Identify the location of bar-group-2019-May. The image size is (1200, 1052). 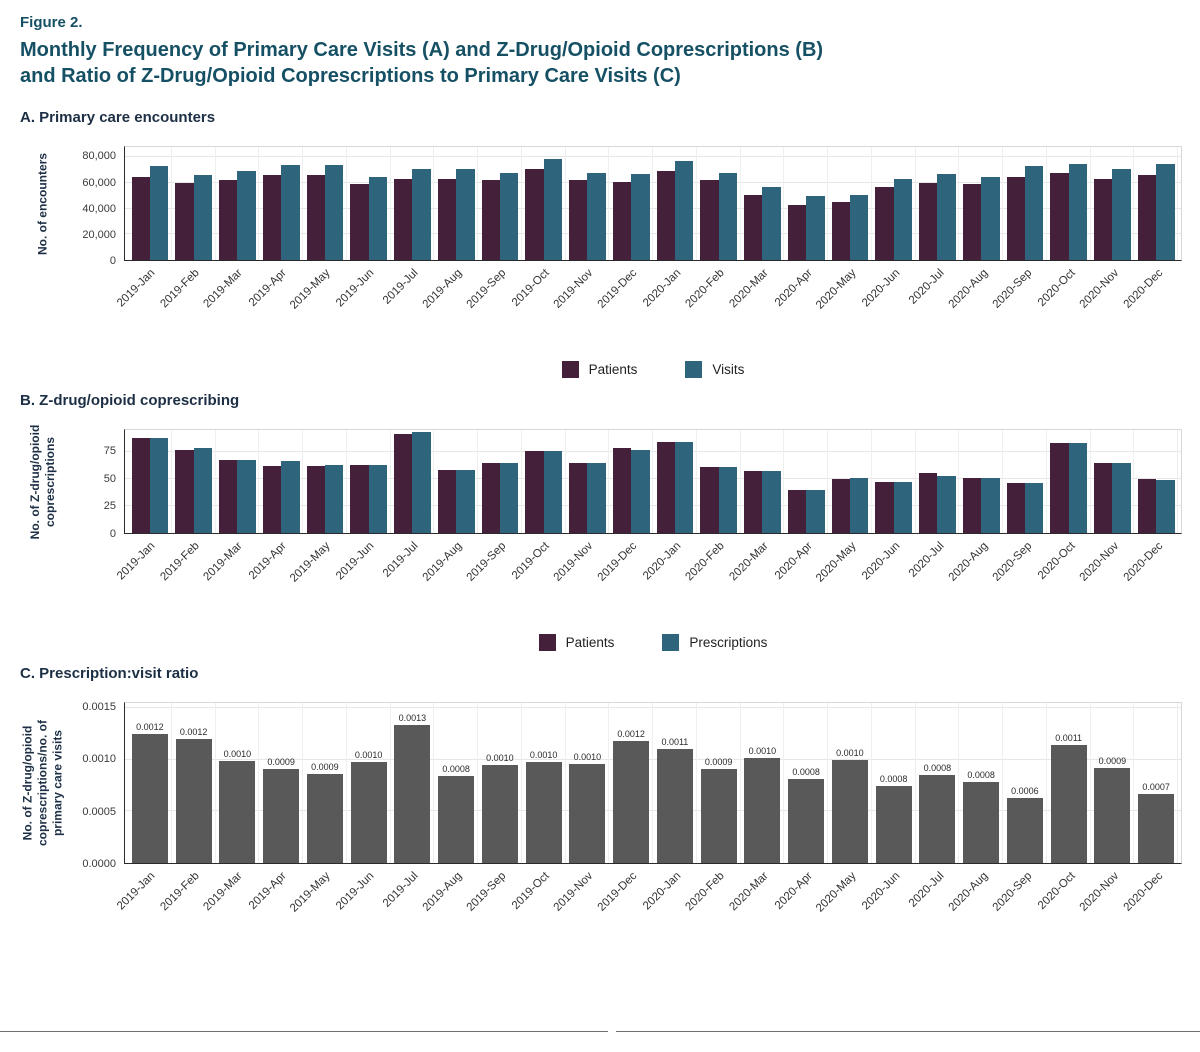
(325, 481).